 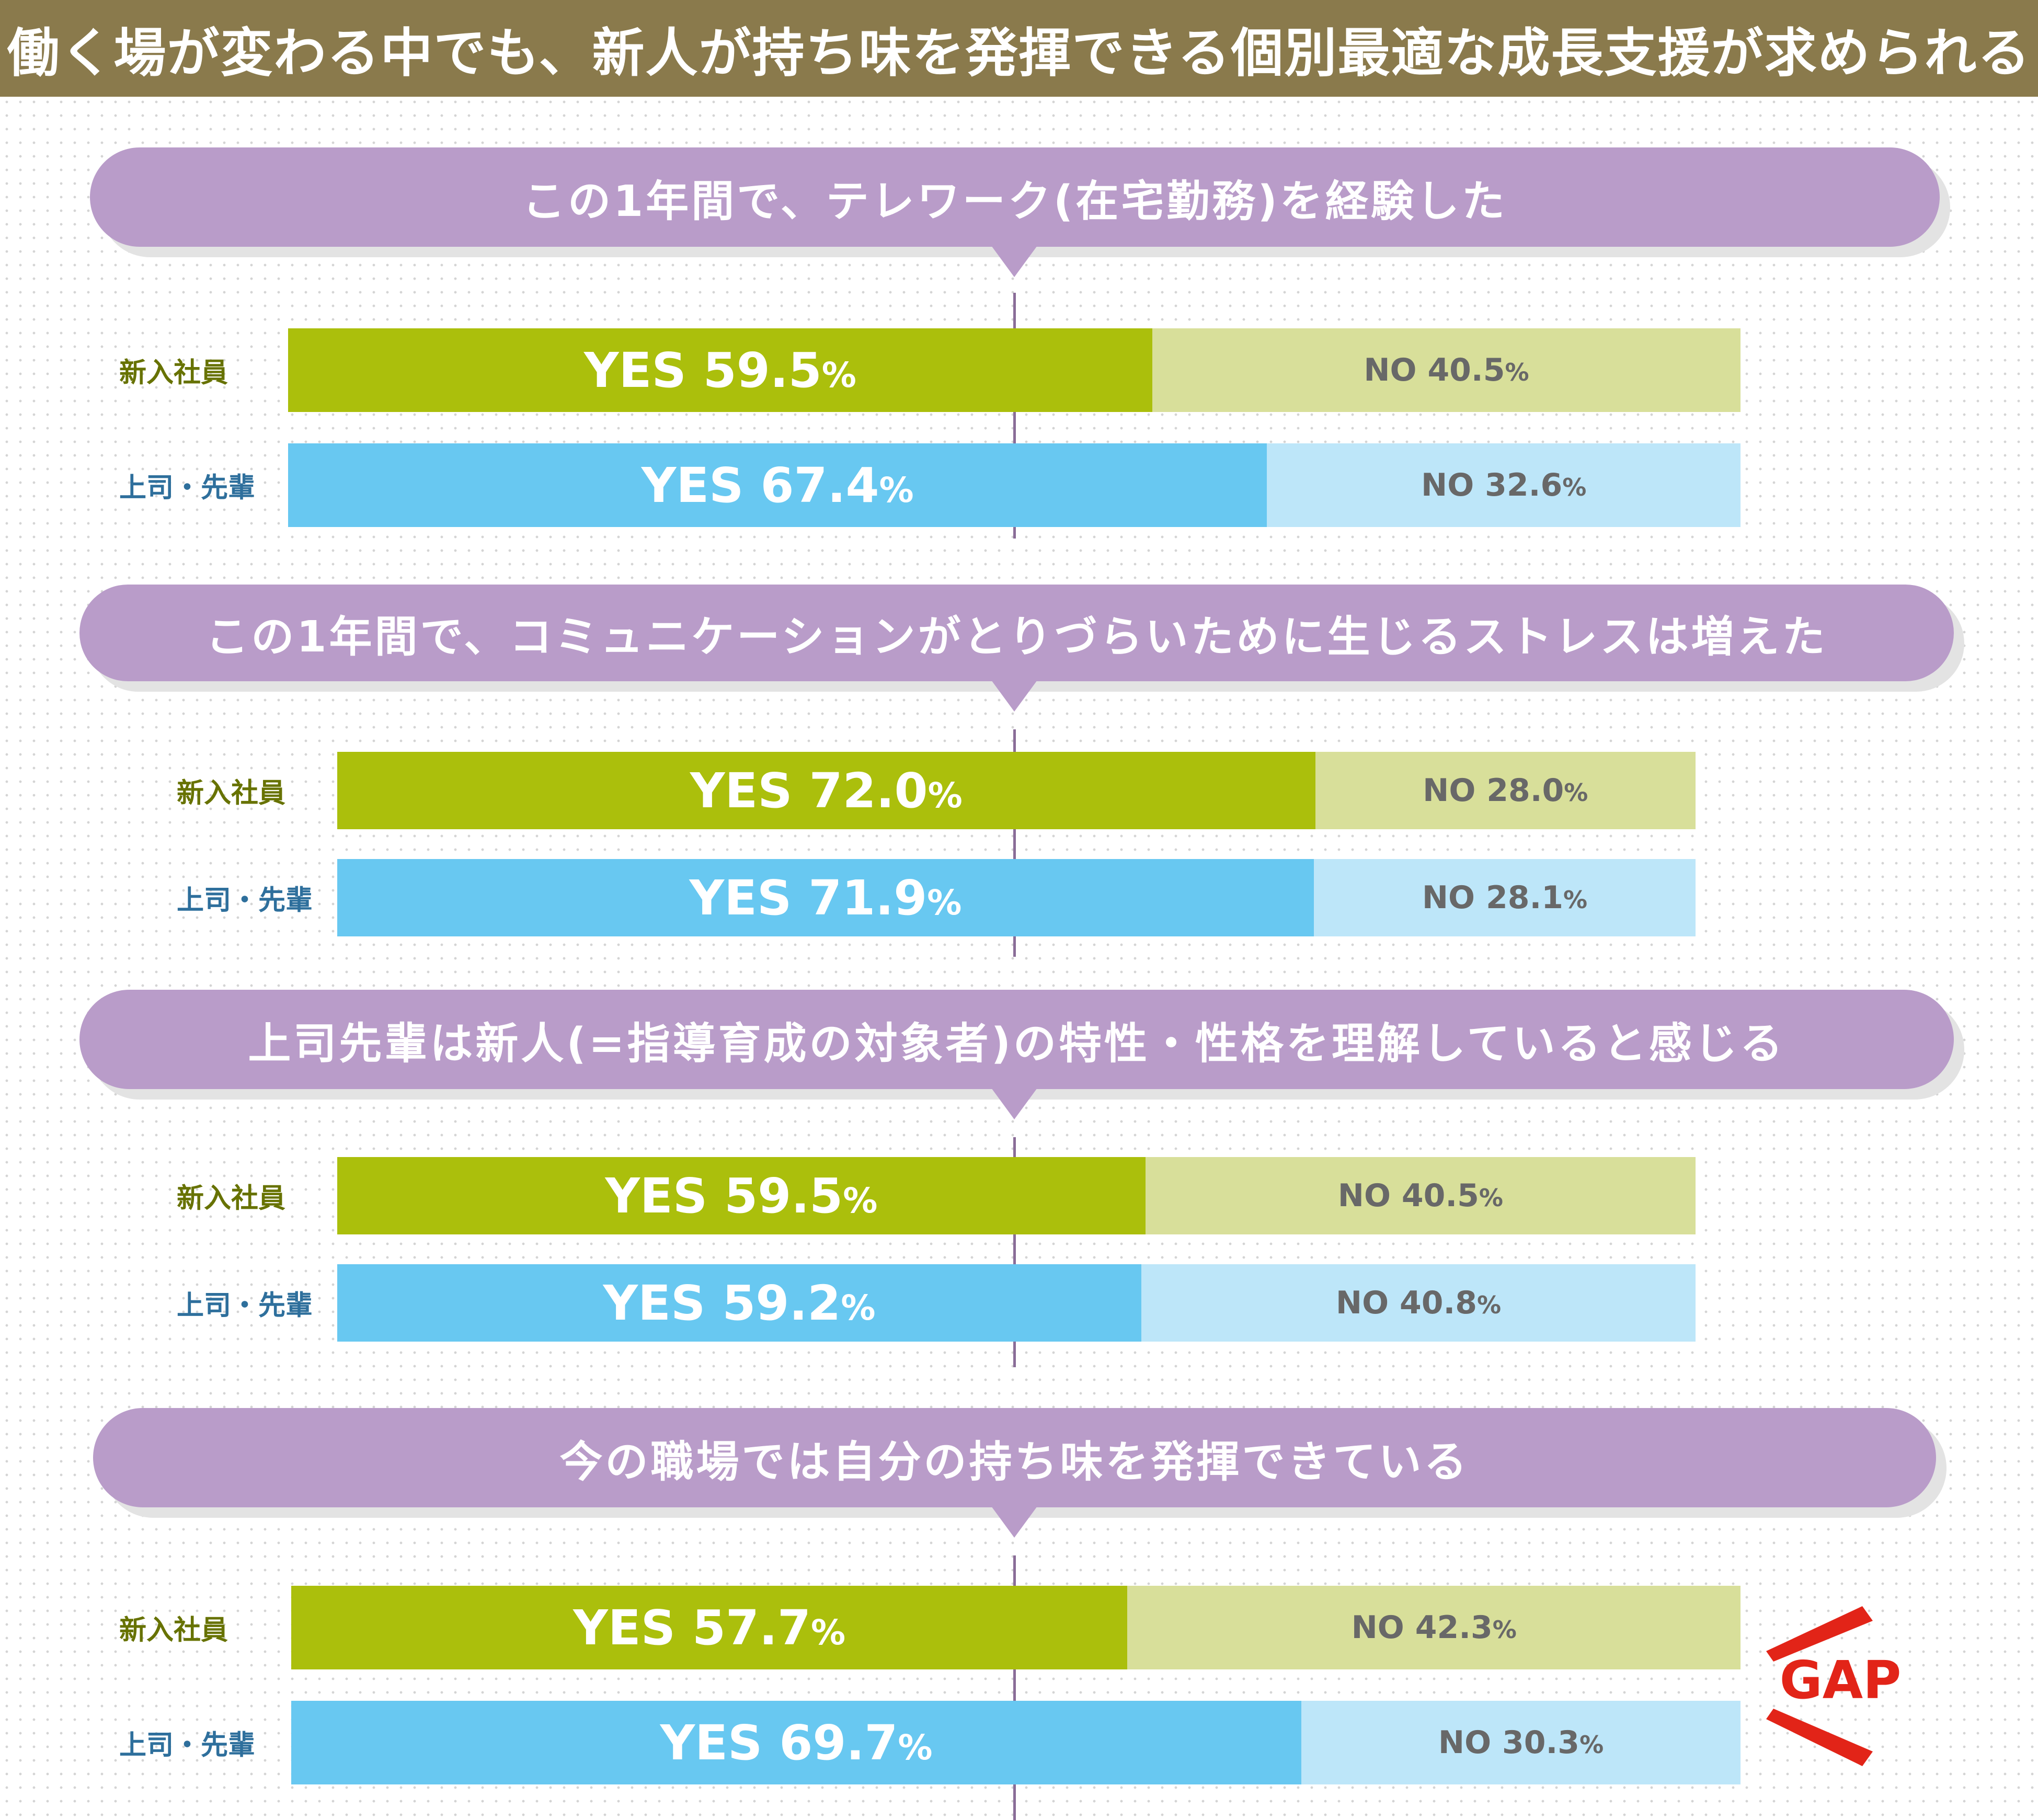 What do you see at coordinates (1016, 637) in the screenshot?
I see `question-2-title-text: この1年間で、コミュニケーションがとりづらいために生じるストレスは増えた` at bounding box center [1016, 637].